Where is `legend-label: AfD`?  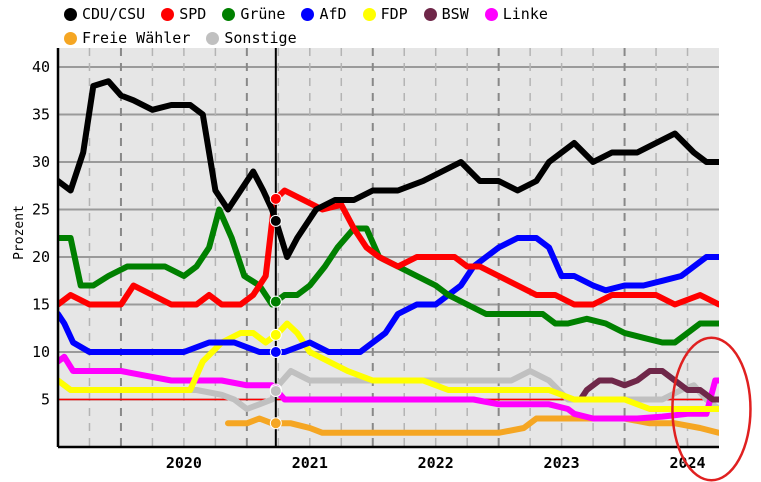 legend-label: AfD is located at coordinates (333, 14).